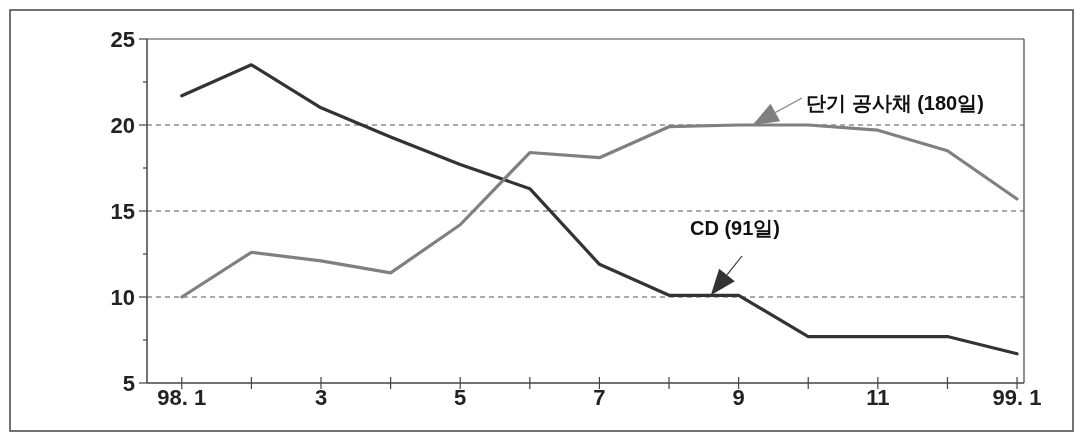  What do you see at coordinates (738, 397) in the screenshot?
I see `x-tick-label: 9` at bounding box center [738, 397].